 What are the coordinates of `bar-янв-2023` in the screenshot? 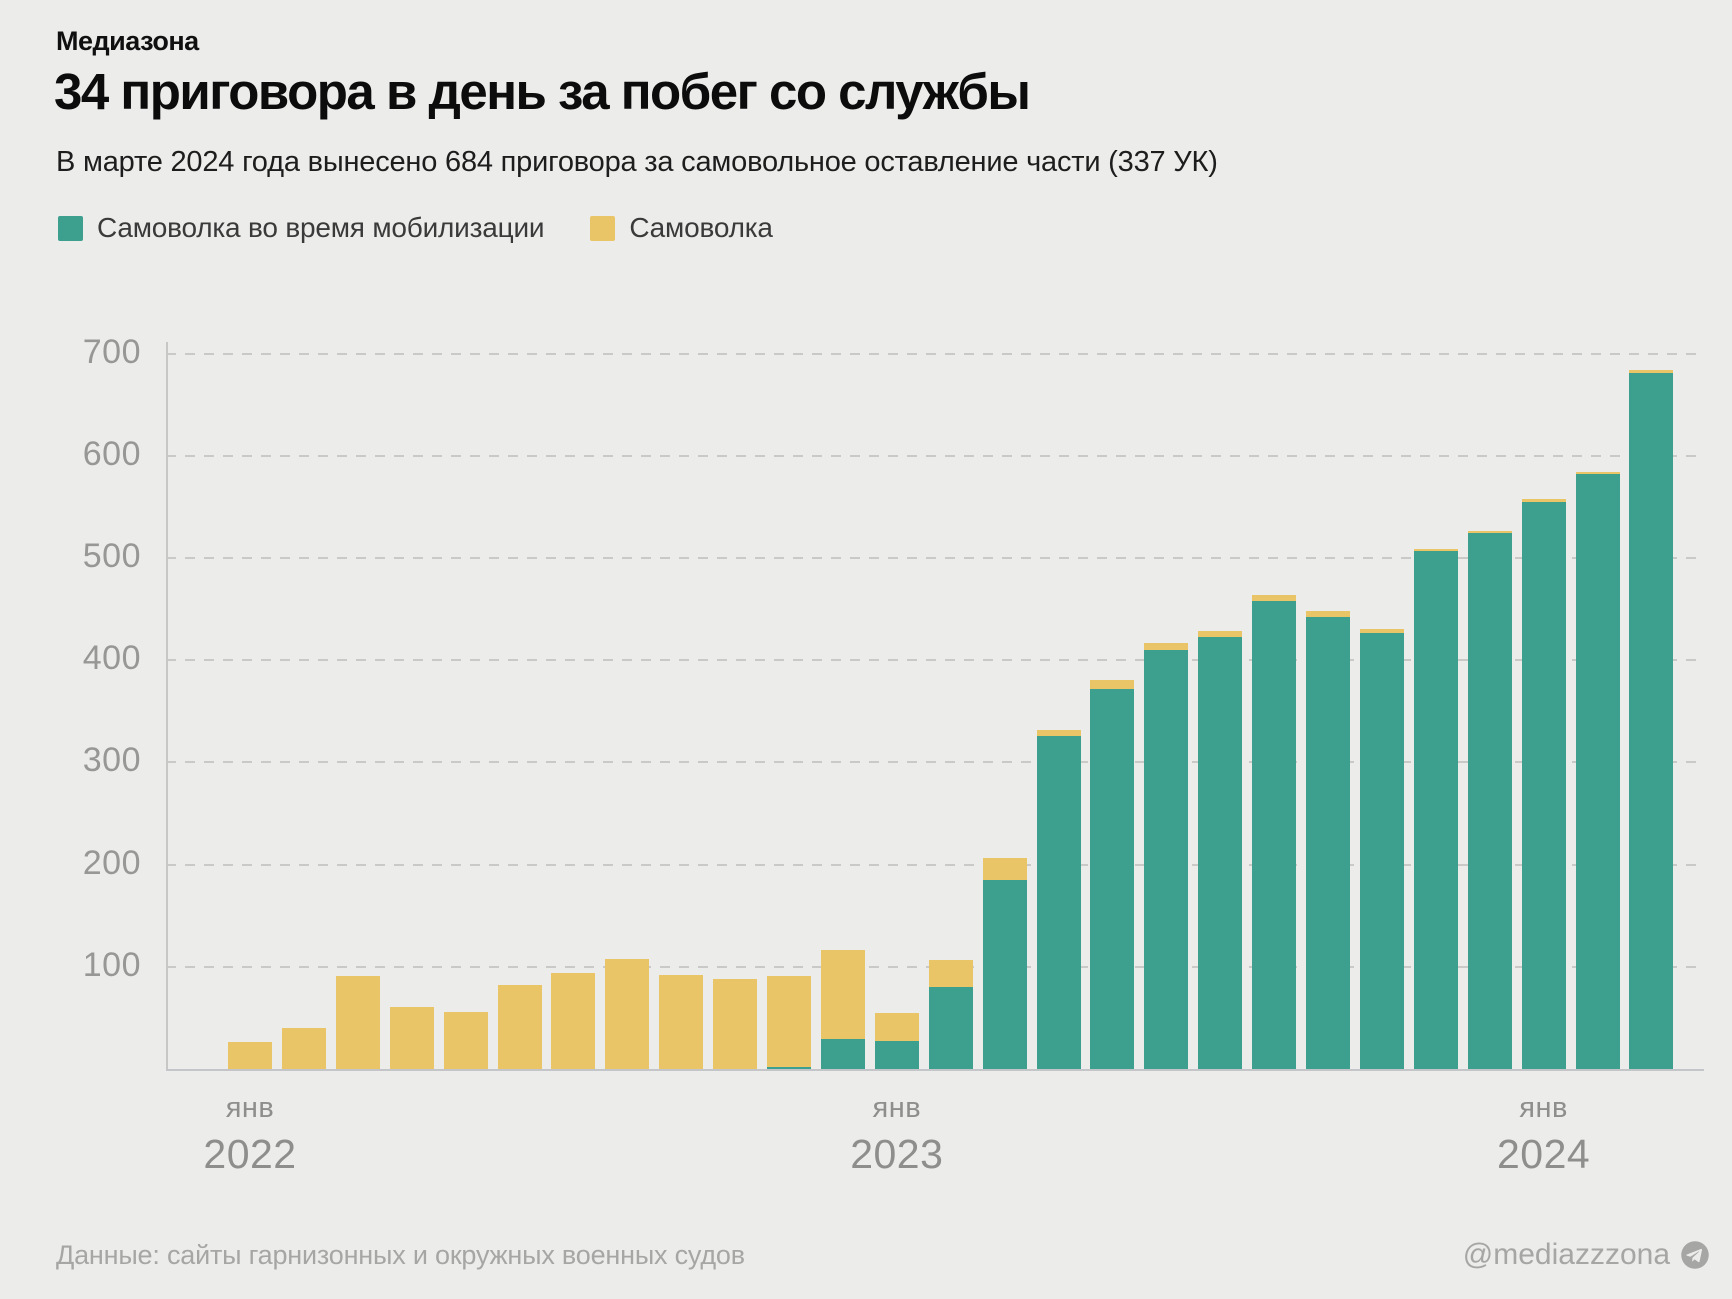 It's located at (896, 1040).